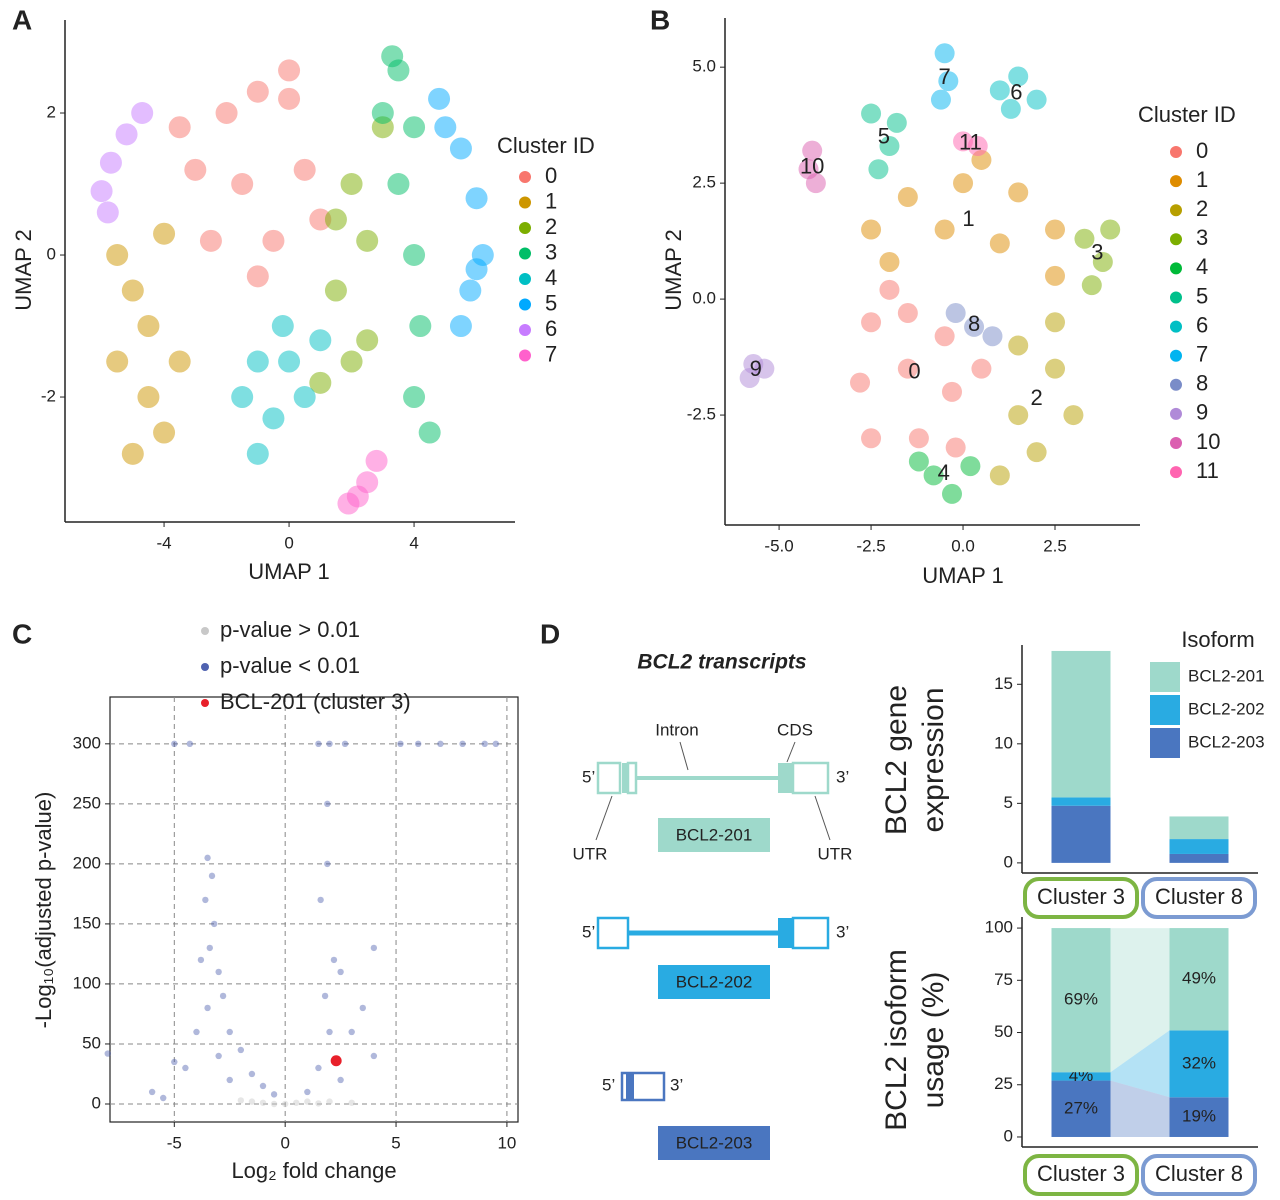 The height and width of the screenshot is (1200, 1280). What do you see at coordinates (546, 145) in the screenshot?
I see `legend-title: Cluster ID` at bounding box center [546, 145].